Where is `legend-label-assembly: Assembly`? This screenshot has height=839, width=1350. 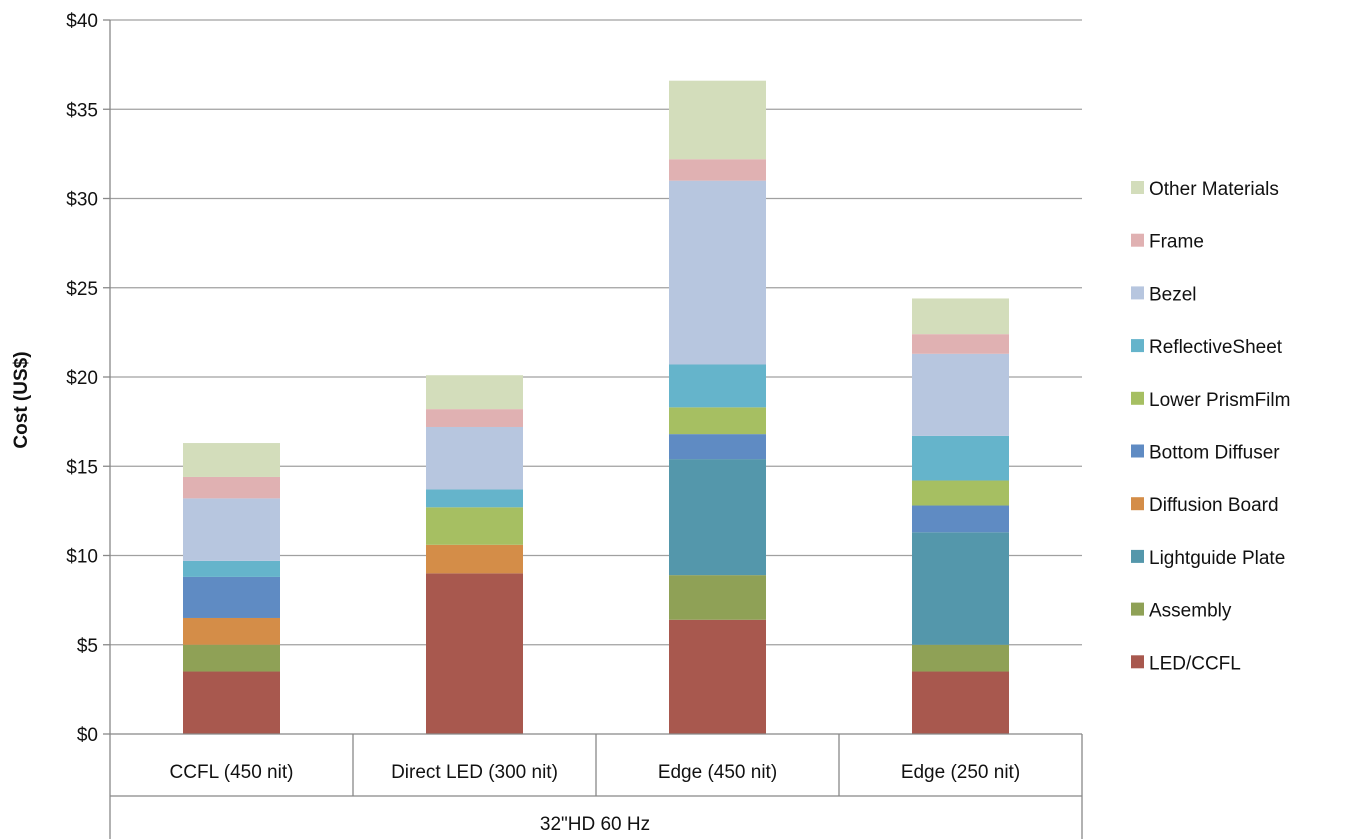
legend-label-assembly: Assembly is located at coordinates (1190, 611).